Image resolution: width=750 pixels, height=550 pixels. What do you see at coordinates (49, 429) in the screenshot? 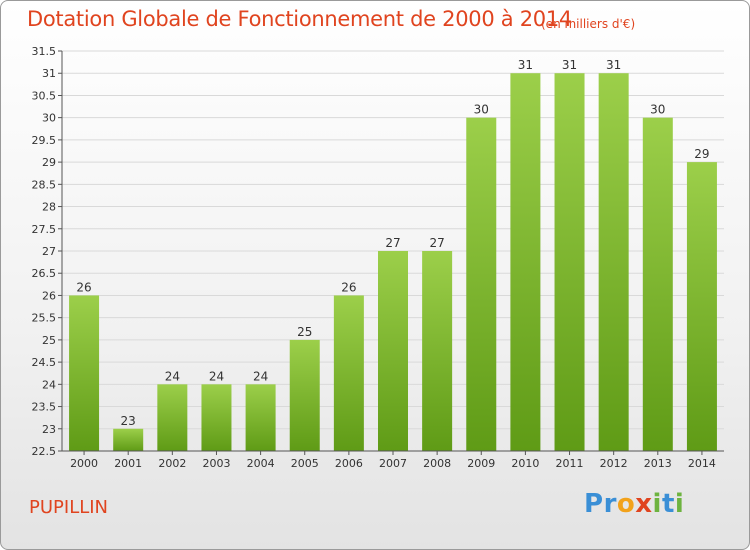
I see `y-tick-label: 23` at bounding box center [49, 429].